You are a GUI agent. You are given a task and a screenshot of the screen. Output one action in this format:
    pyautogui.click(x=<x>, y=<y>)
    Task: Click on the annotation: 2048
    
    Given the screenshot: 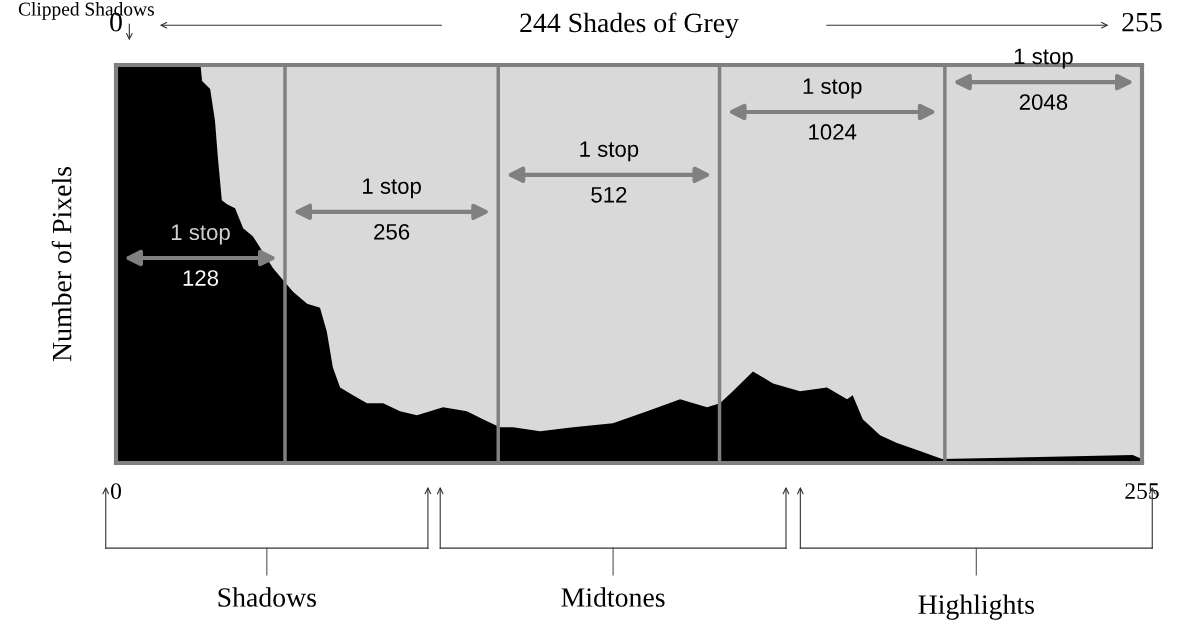 What is the action you would take?
    pyautogui.click(x=1043, y=102)
    